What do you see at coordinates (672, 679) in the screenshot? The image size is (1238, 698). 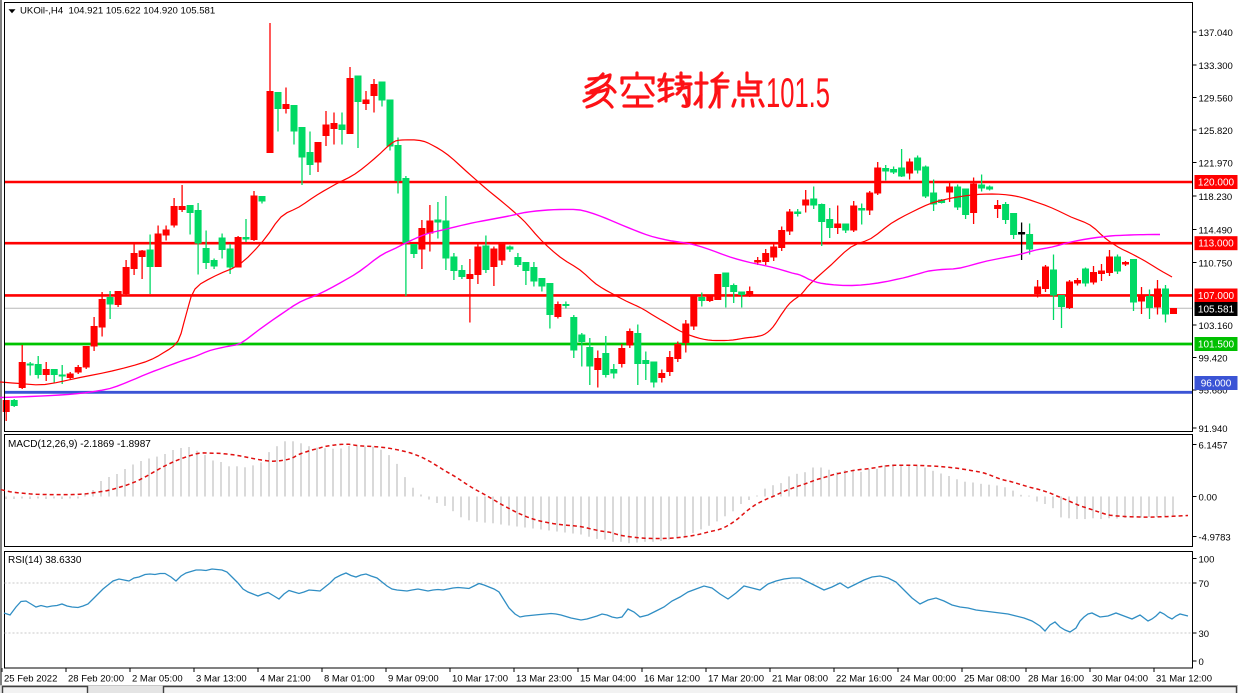 I see `svg-text: 16 Mar 12:00` at bounding box center [672, 679].